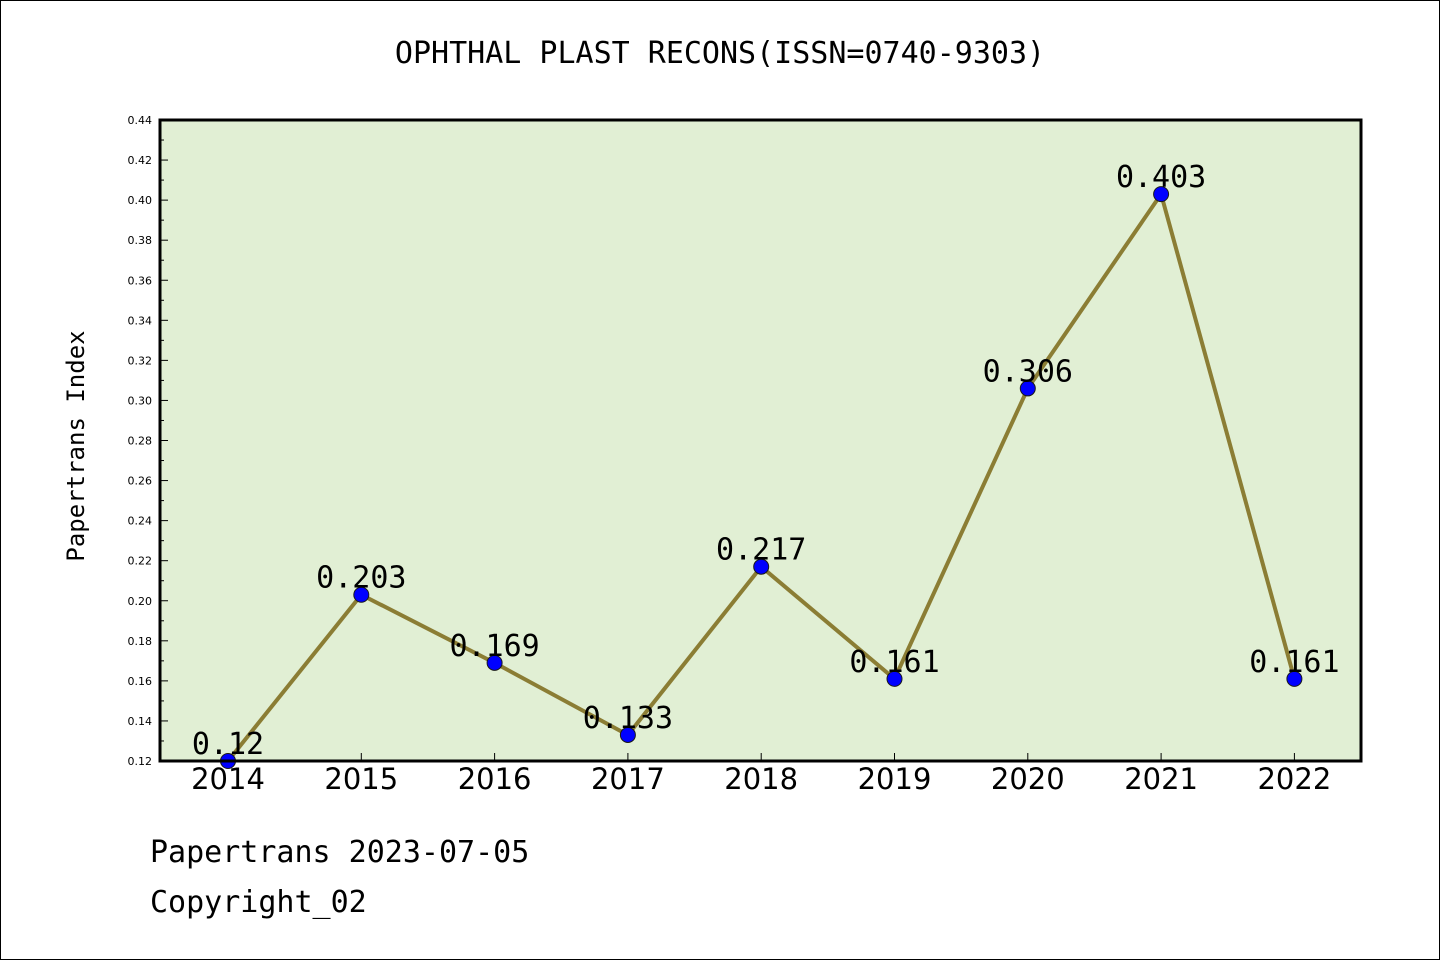 The width and height of the screenshot is (1440, 960). I want to click on y-tick-label: 0.44, so click(140, 120).